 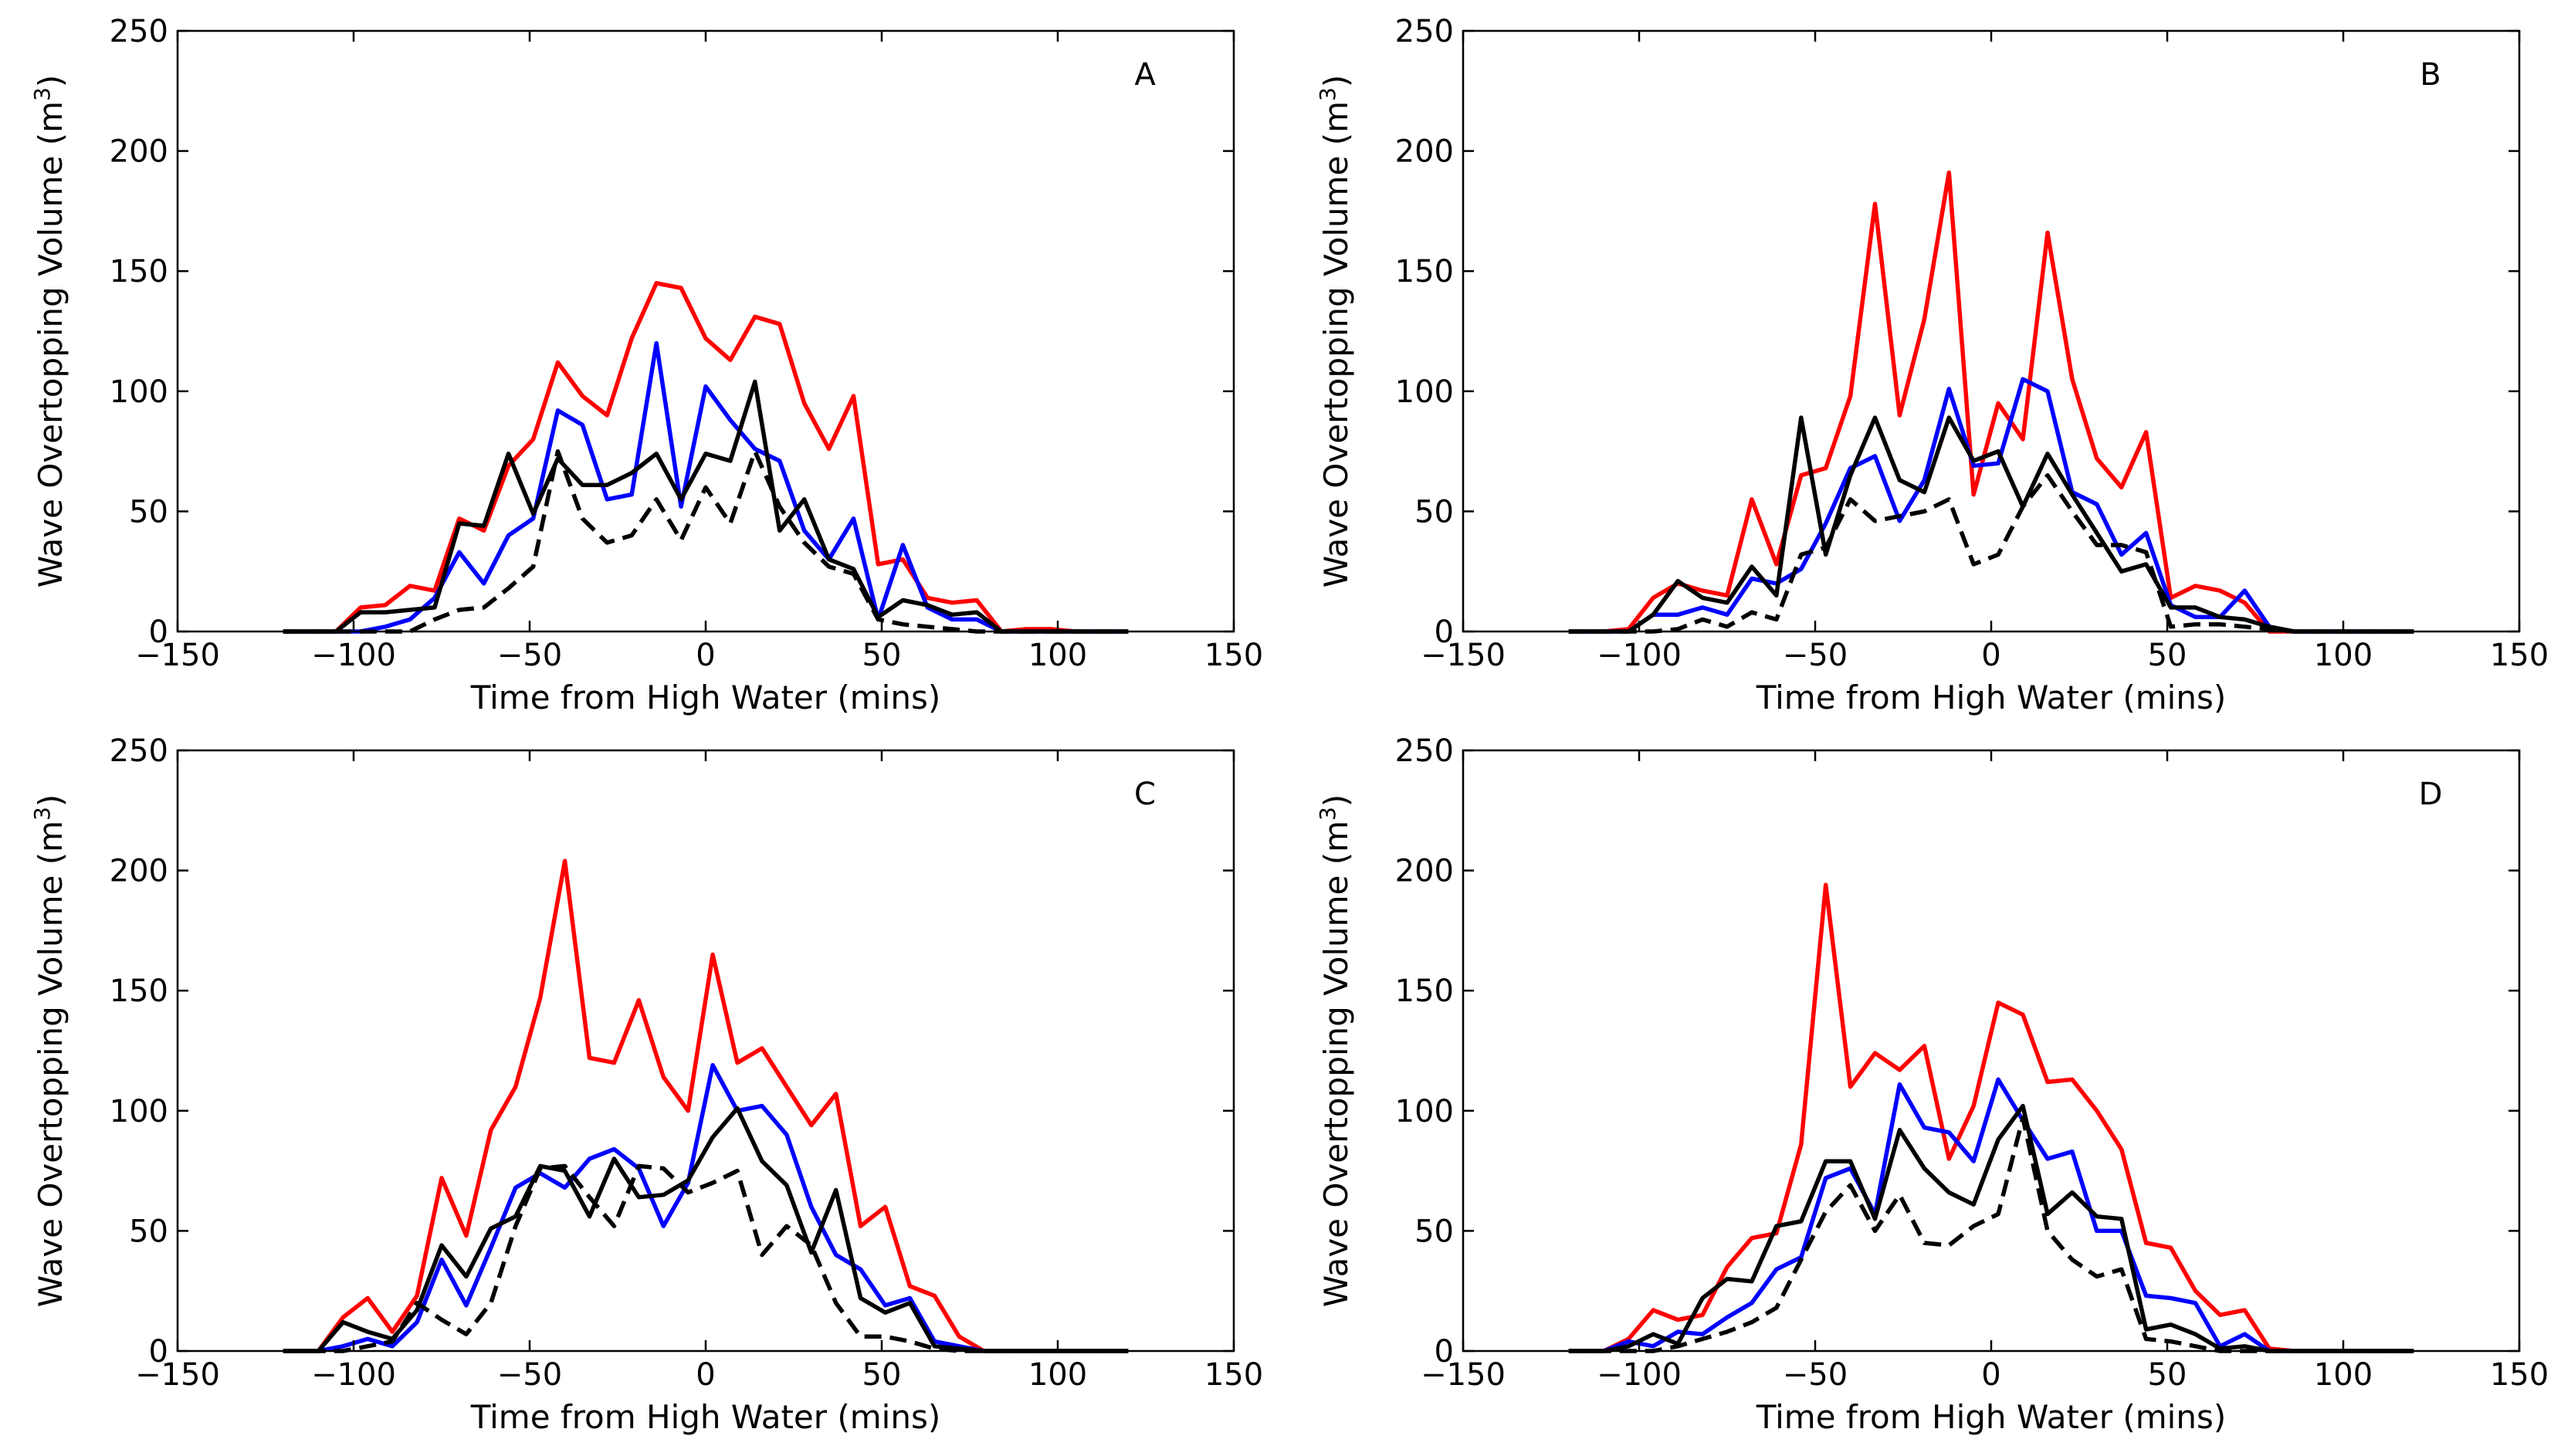 I want to click on panel-letter: A, so click(x=1145, y=75).